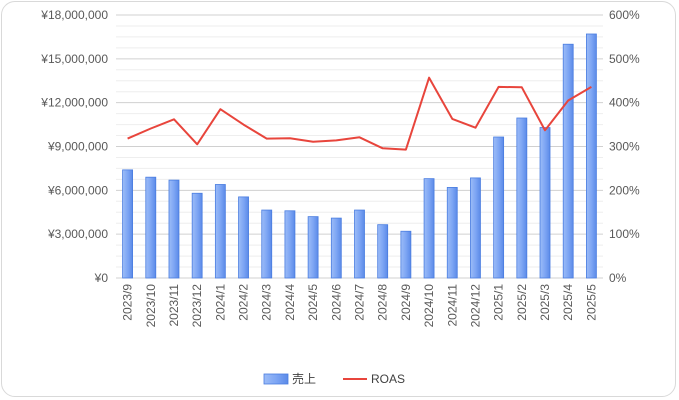 This screenshot has height=400, width=679. I want to click on x-axis-tick-label: 2024/2, so click(244, 302).